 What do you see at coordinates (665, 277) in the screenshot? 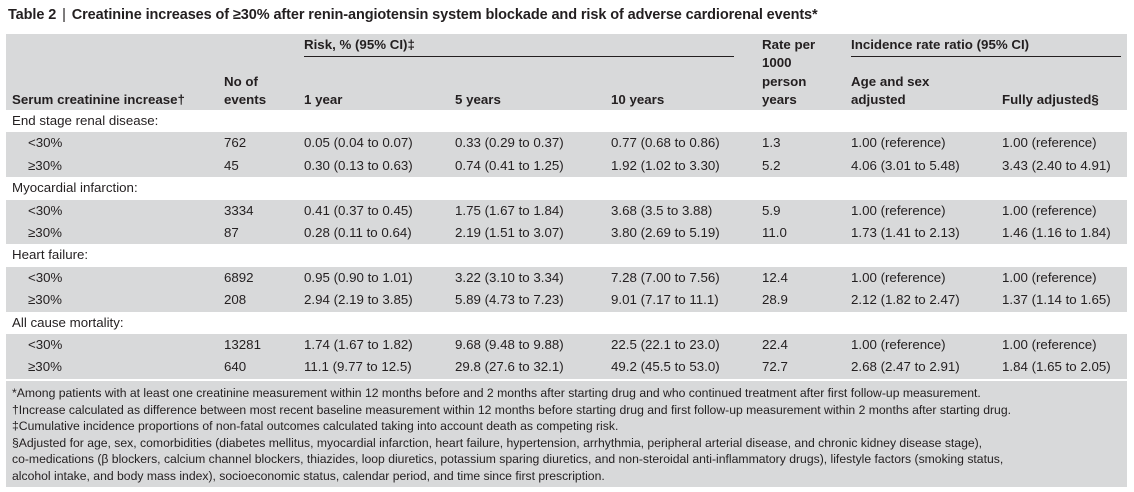
I see `cell-risk-10-years: 7.28 (7.00 to 7.56)` at bounding box center [665, 277].